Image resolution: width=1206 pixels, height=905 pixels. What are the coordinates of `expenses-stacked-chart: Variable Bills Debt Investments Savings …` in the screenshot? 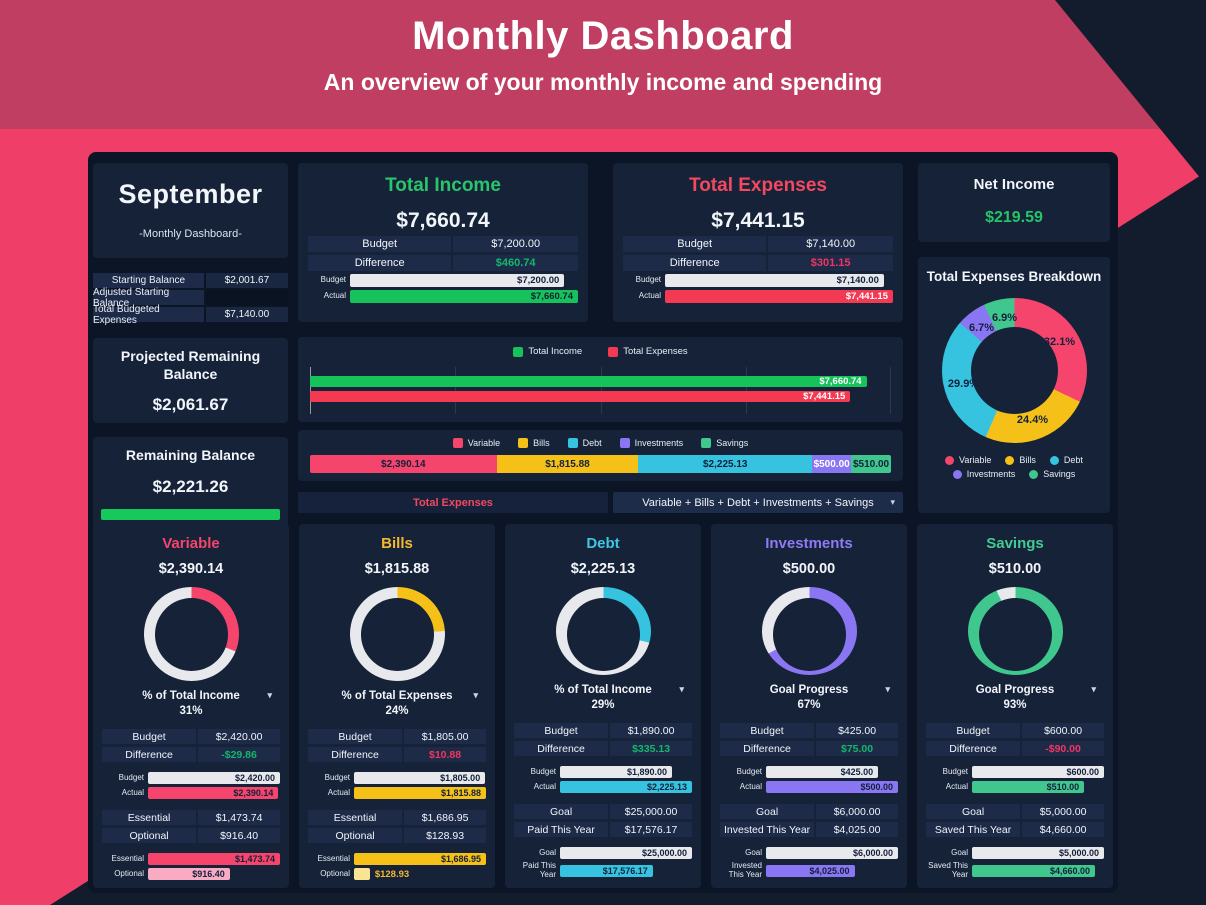 It's located at (600, 455).